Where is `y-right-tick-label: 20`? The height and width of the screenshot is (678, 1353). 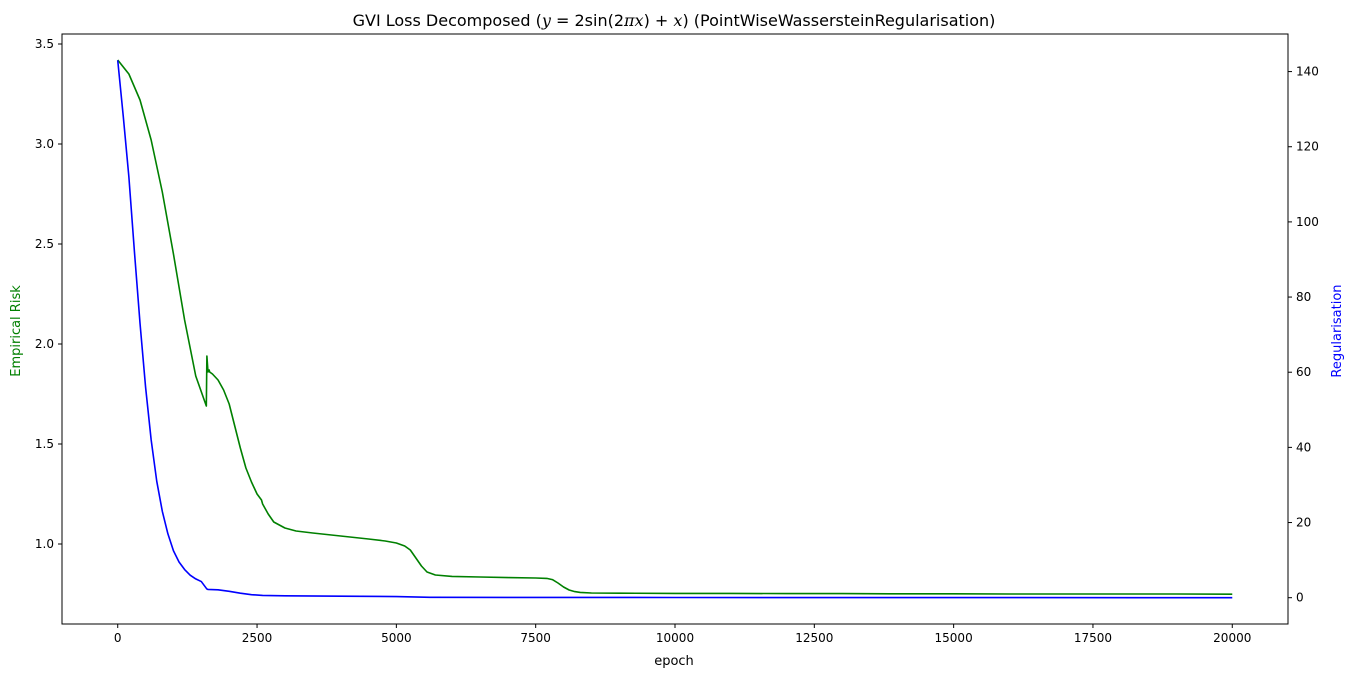 y-right-tick-label: 20 is located at coordinates (1303, 523).